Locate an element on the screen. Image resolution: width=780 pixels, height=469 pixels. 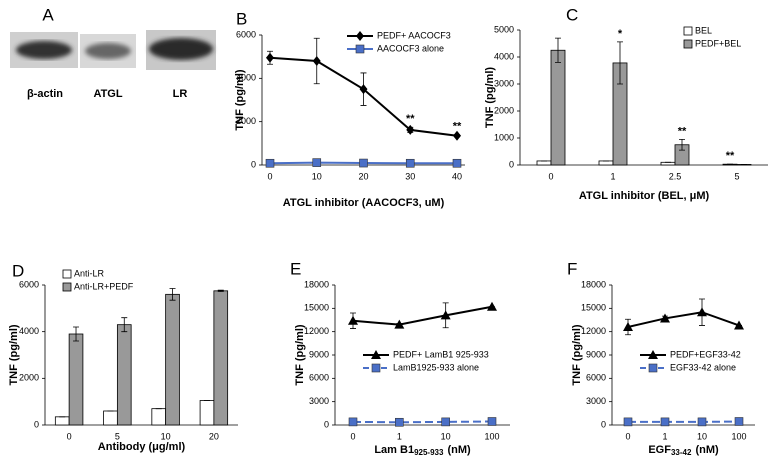
y-tick-label: 9000 is located at coordinates (596, 354).